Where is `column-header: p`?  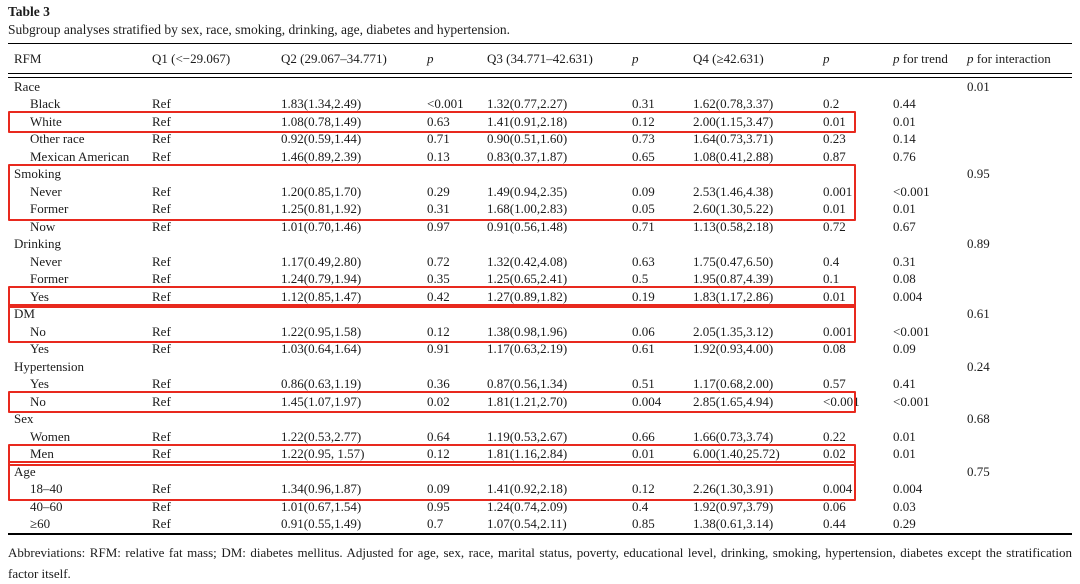
column-header: p is located at coordinates (635, 58).